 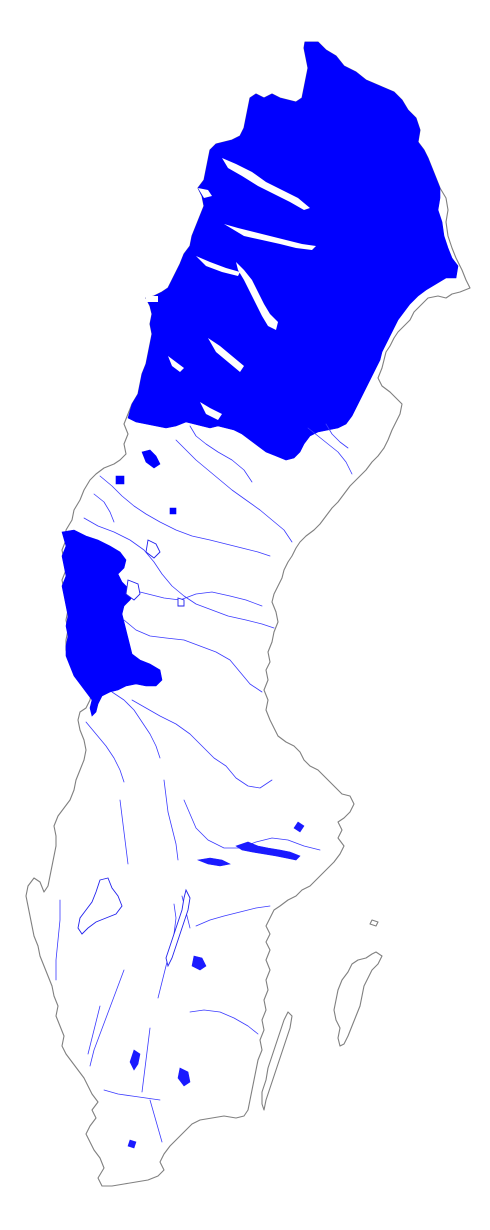 What do you see at coordinates (135, 1060) in the screenshot?
I see `lake-bolmen` at bounding box center [135, 1060].